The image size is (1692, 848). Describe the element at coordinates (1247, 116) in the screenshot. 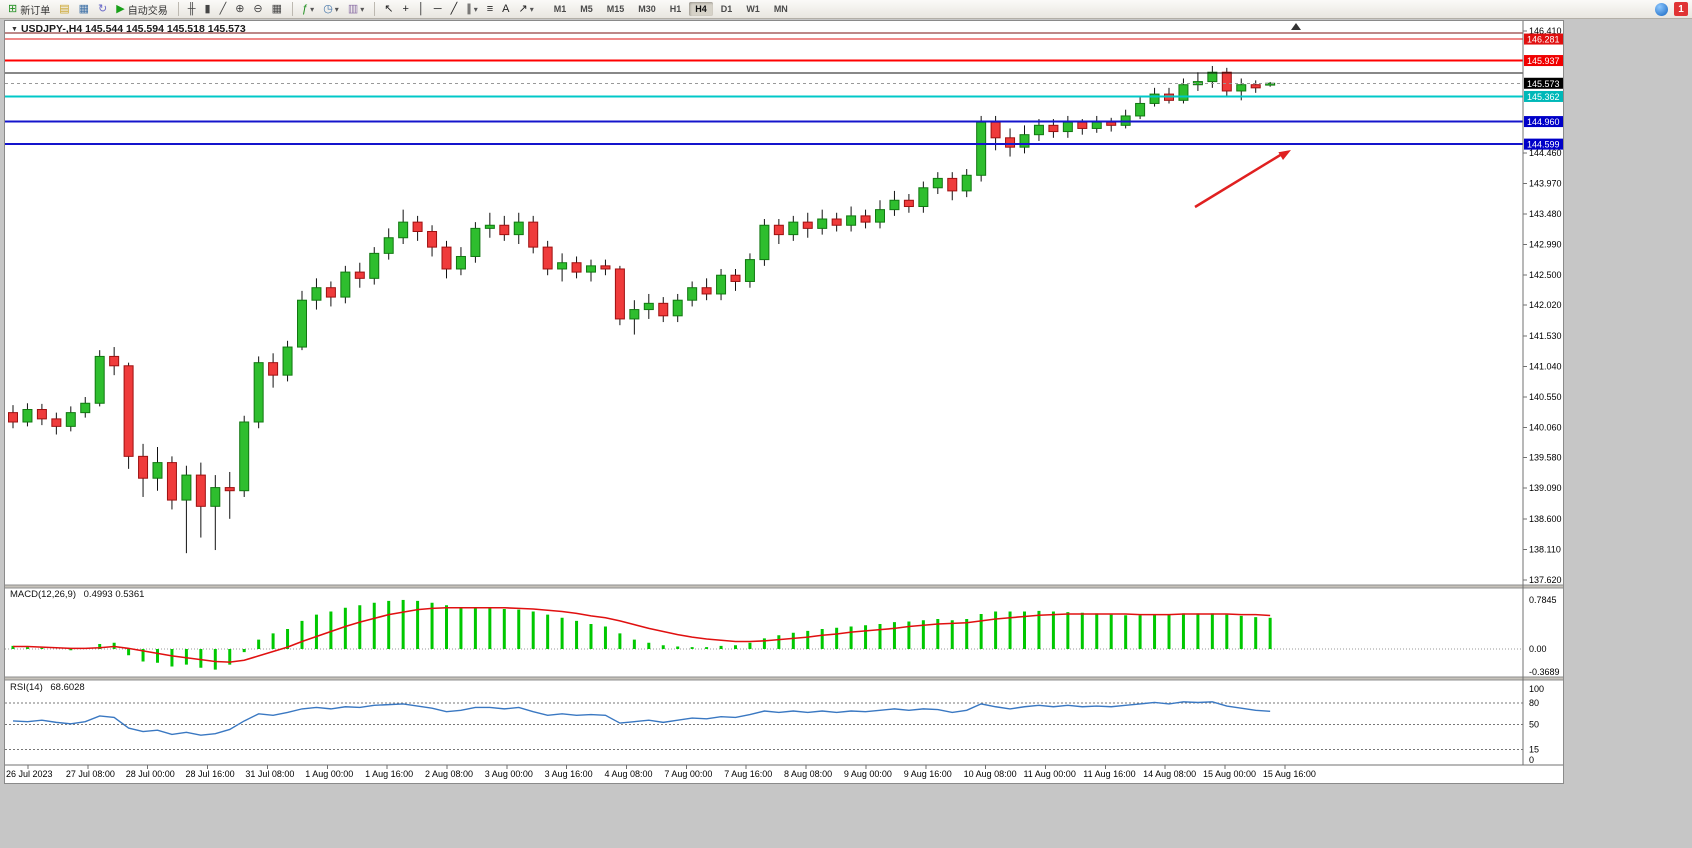

I see `annotations` at that location.